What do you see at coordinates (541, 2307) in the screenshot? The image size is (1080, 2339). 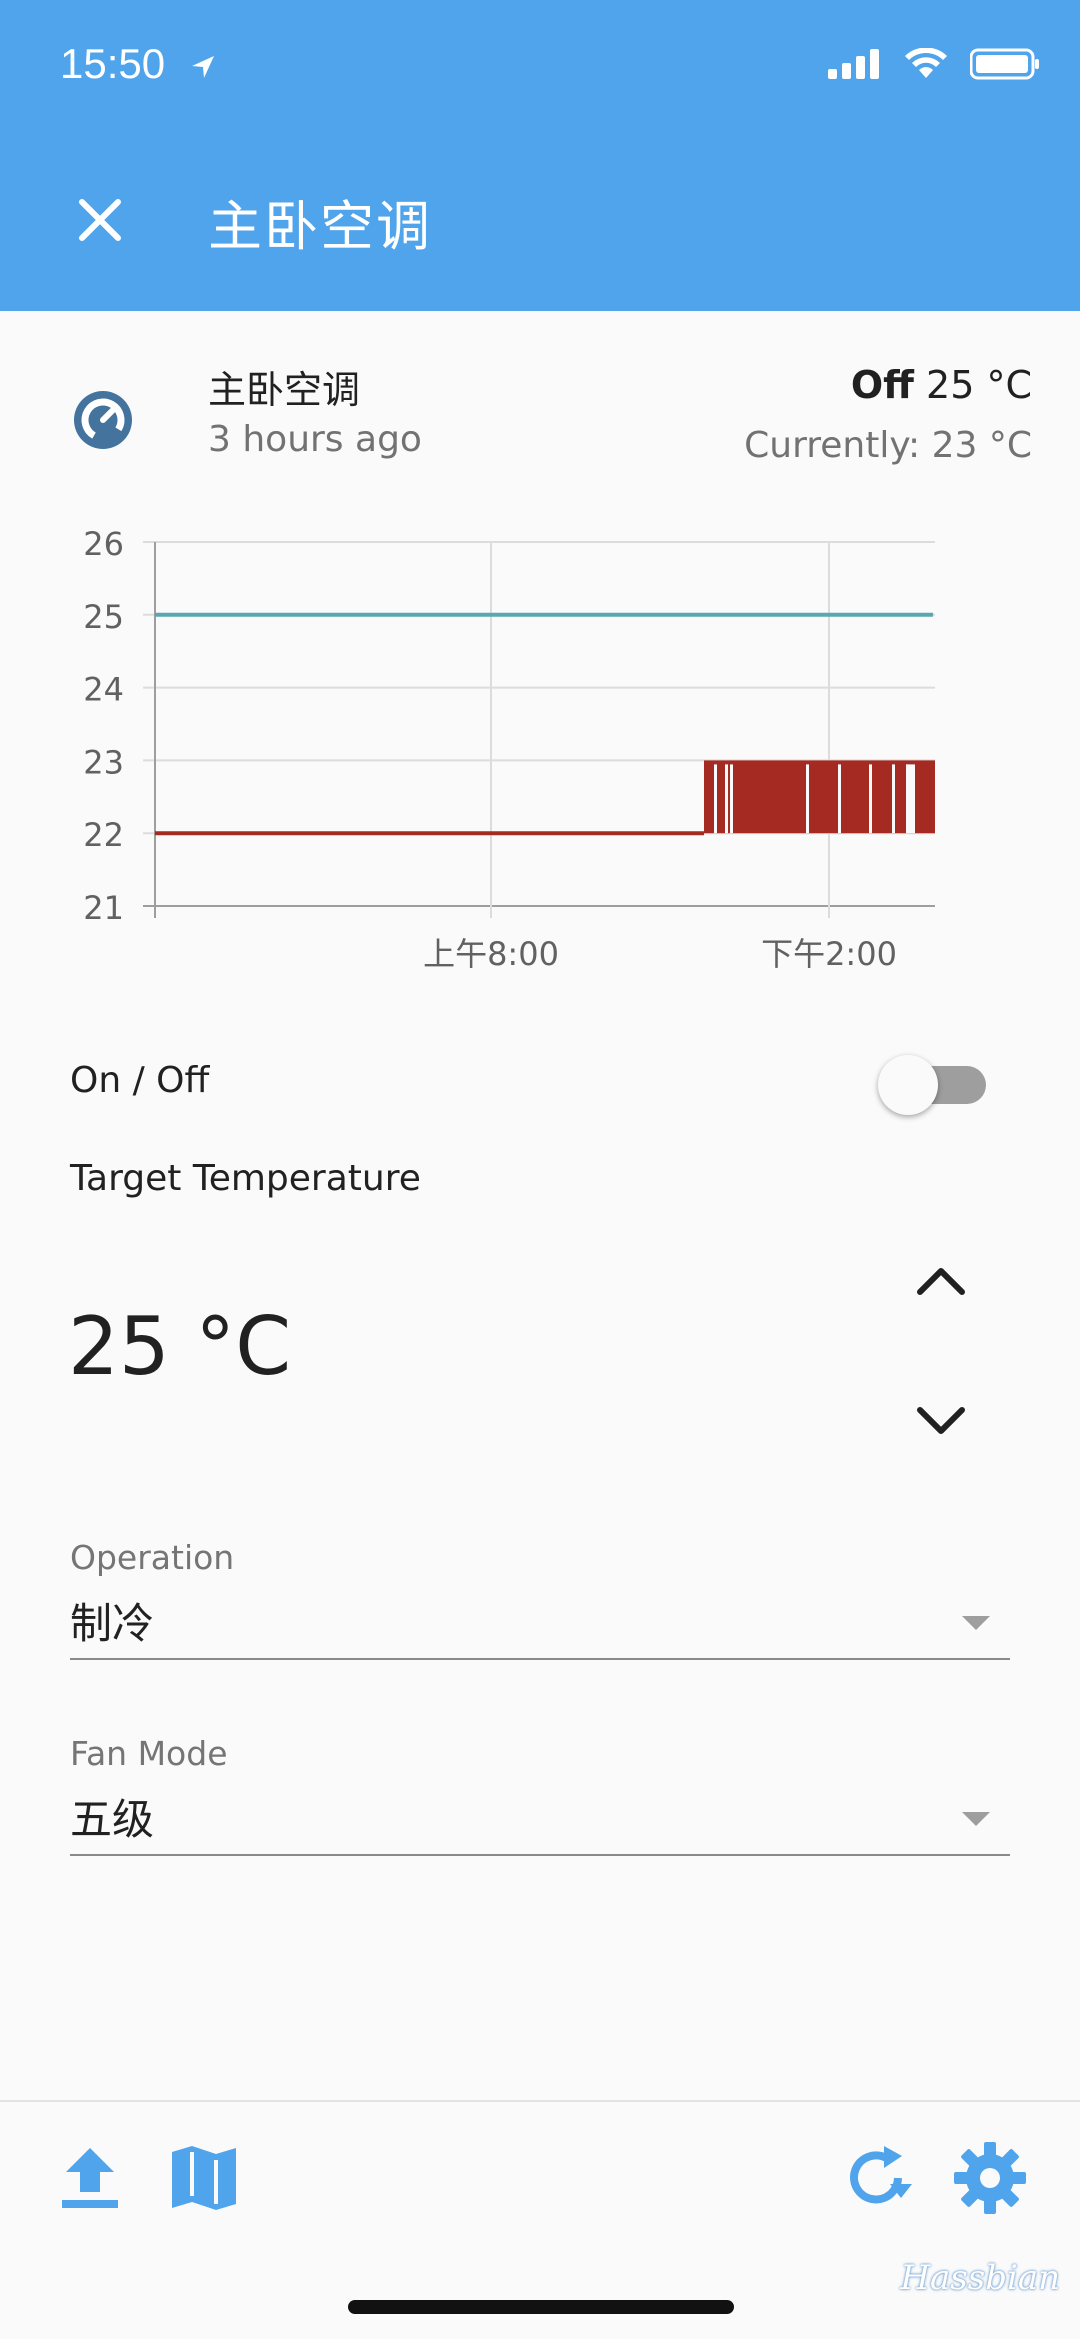 I see `home-indicator` at bounding box center [541, 2307].